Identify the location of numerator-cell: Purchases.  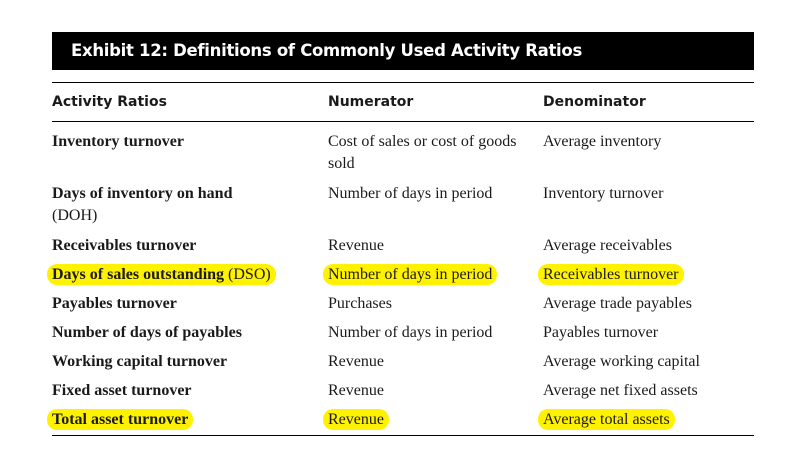
(435, 304).